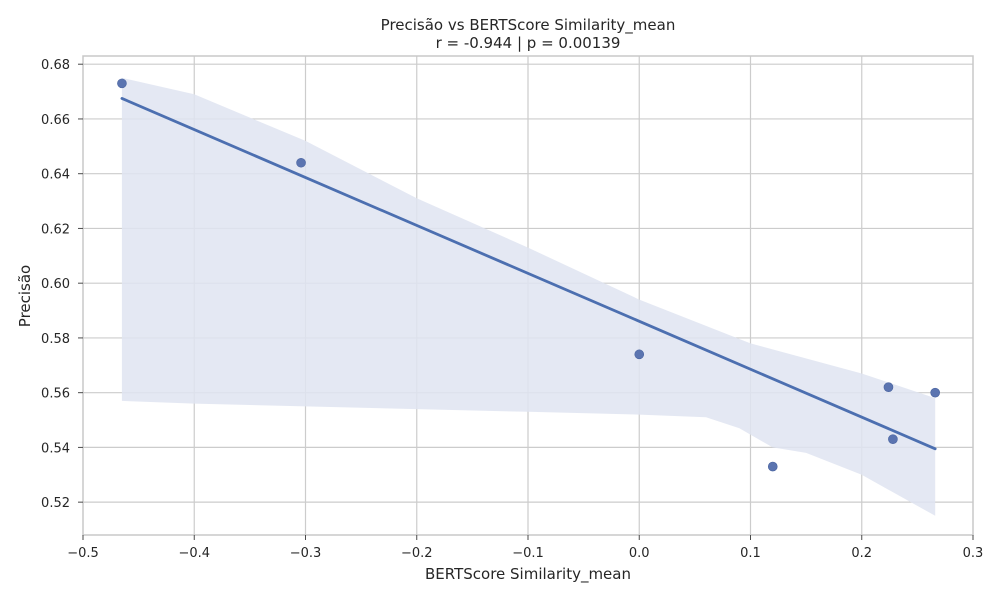  I want to click on y-tick-label: 0.64, so click(55, 175).